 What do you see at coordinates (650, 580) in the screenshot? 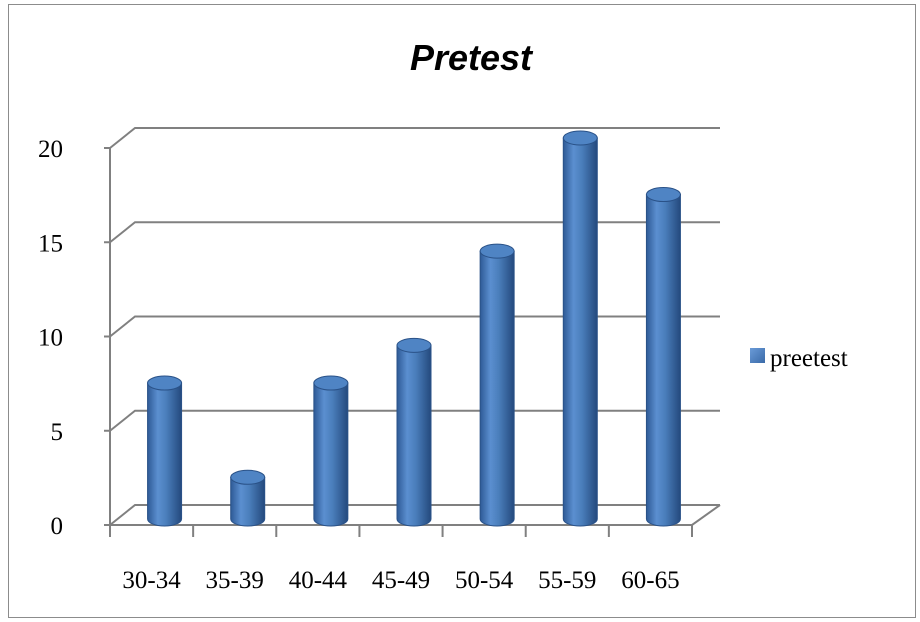
I see `x-tick-label: 60-65` at bounding box center [650, 580].